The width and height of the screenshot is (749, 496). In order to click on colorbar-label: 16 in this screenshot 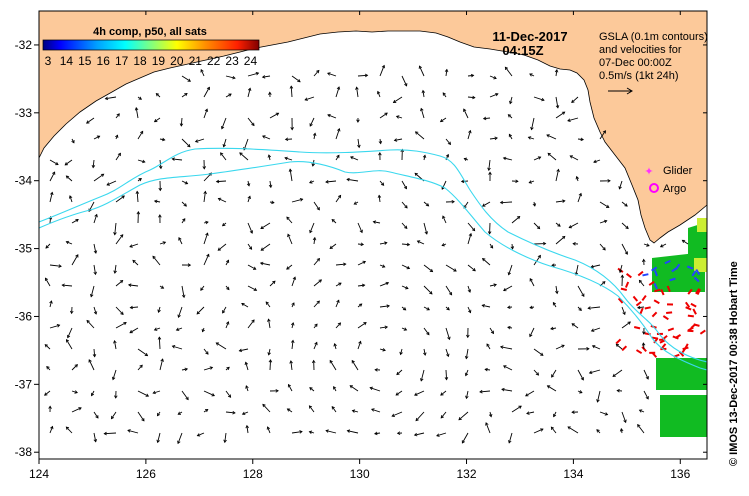, I will do `click(104, 61)`.